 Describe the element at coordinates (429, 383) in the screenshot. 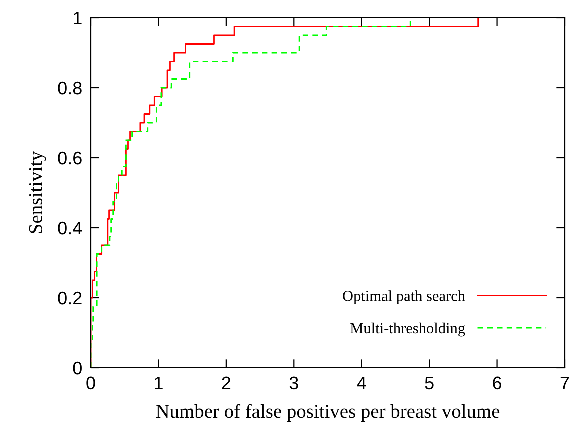

I see `x-tick-label: 5` at that location.